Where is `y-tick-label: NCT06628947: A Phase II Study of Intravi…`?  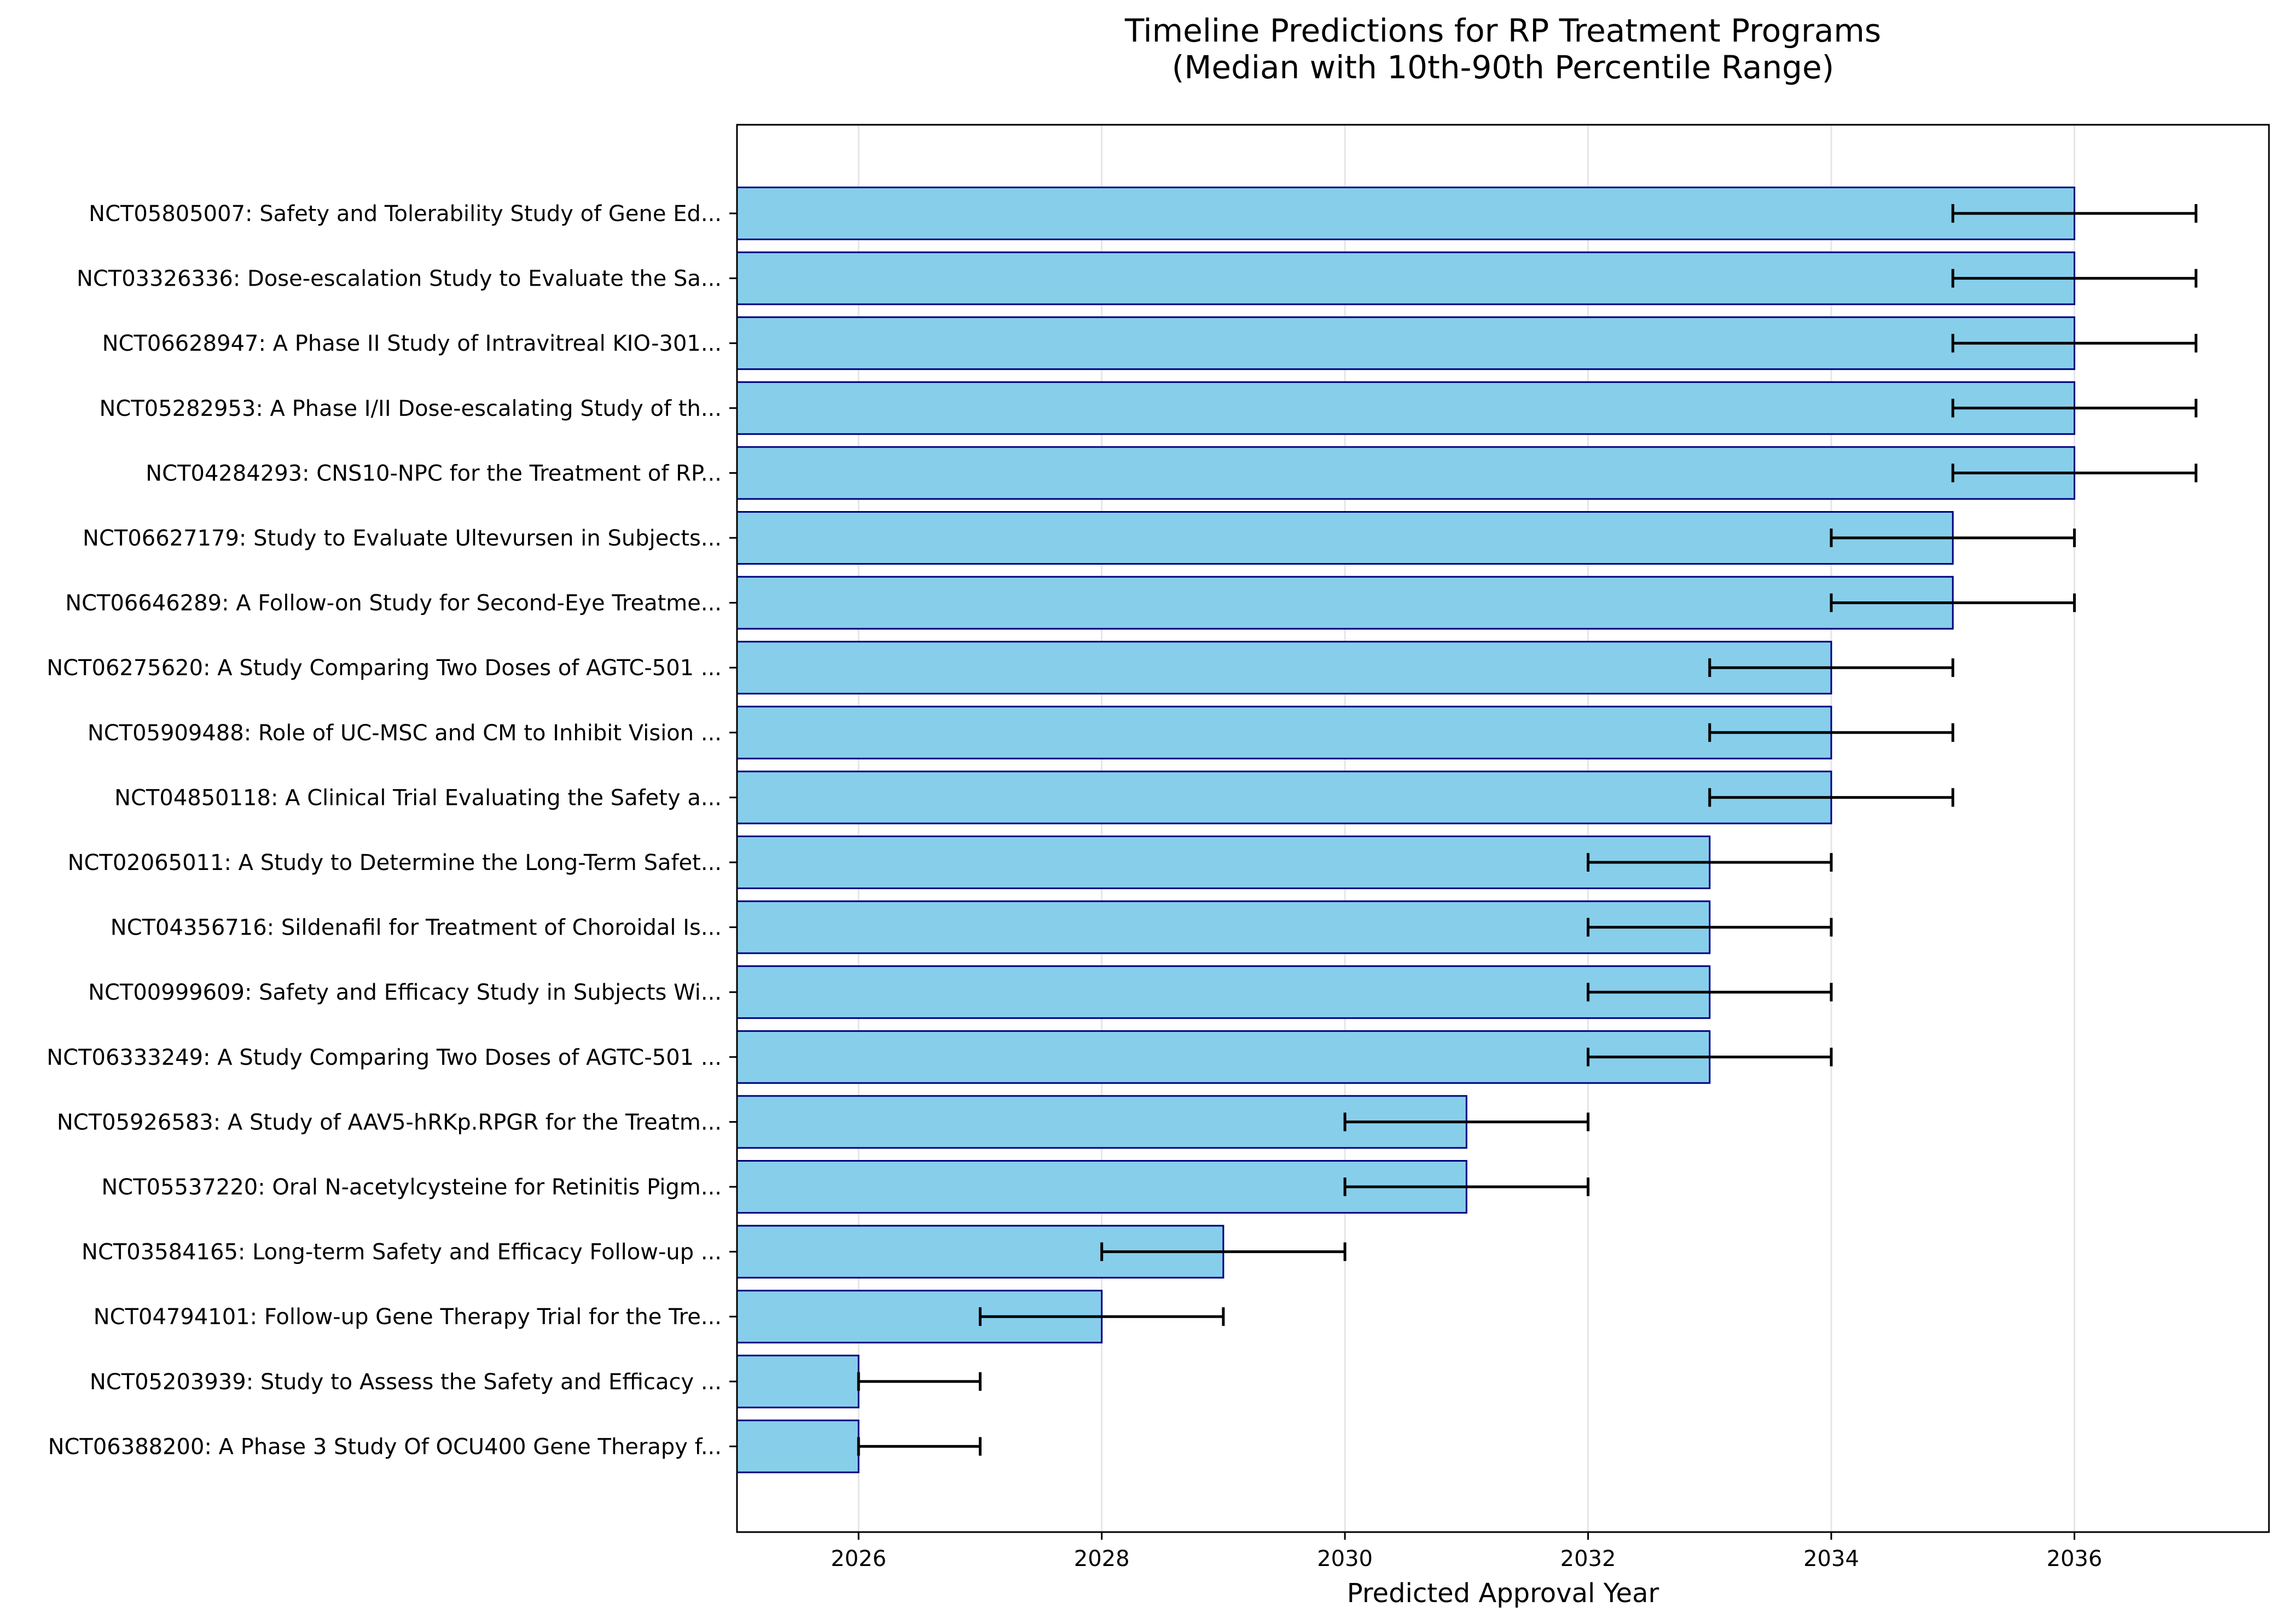
y-tick-label: NCT06628947: A Phase II Study of Intravi… is located at coordinates (412, 343).